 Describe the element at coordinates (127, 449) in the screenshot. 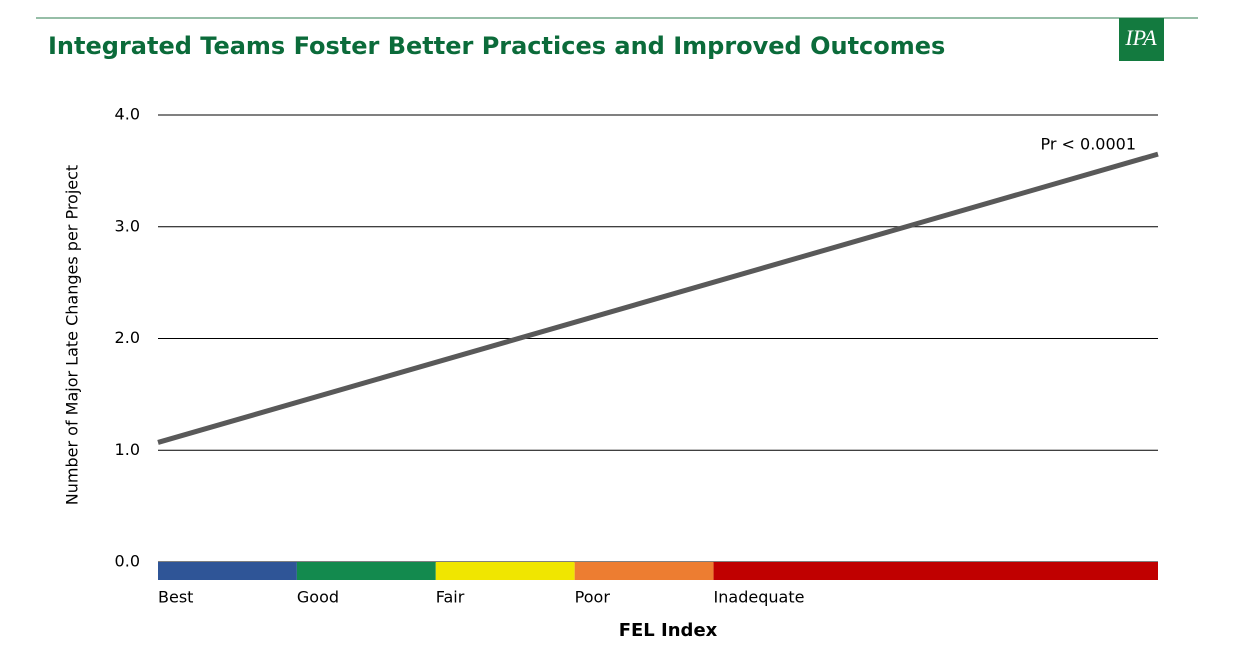

I see `y-tick-label: 1.0` at that location.